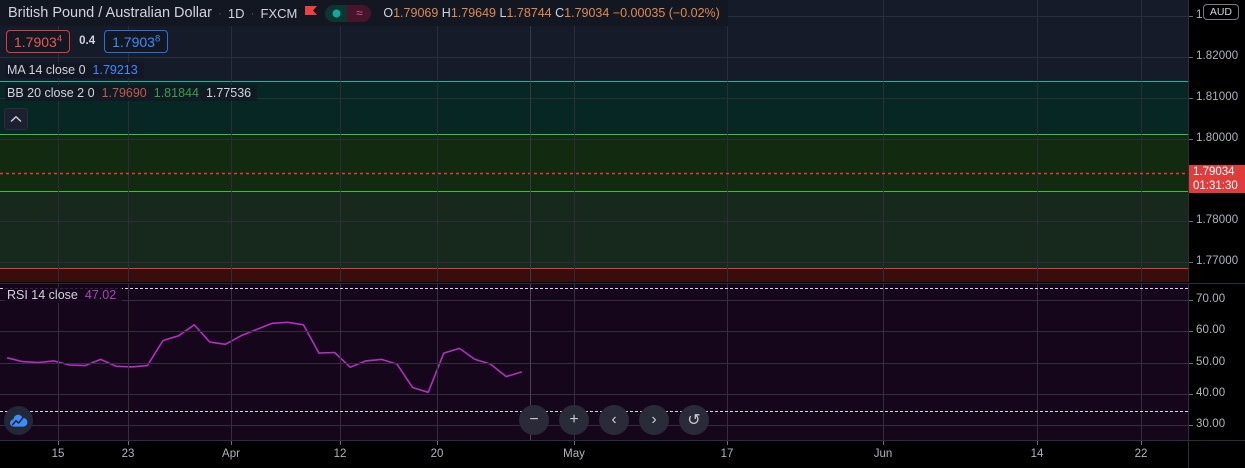 The width and height of the screenshot is (1245, 468). I want to click on rsi-legend-value: 47.02, so click(100, 295).